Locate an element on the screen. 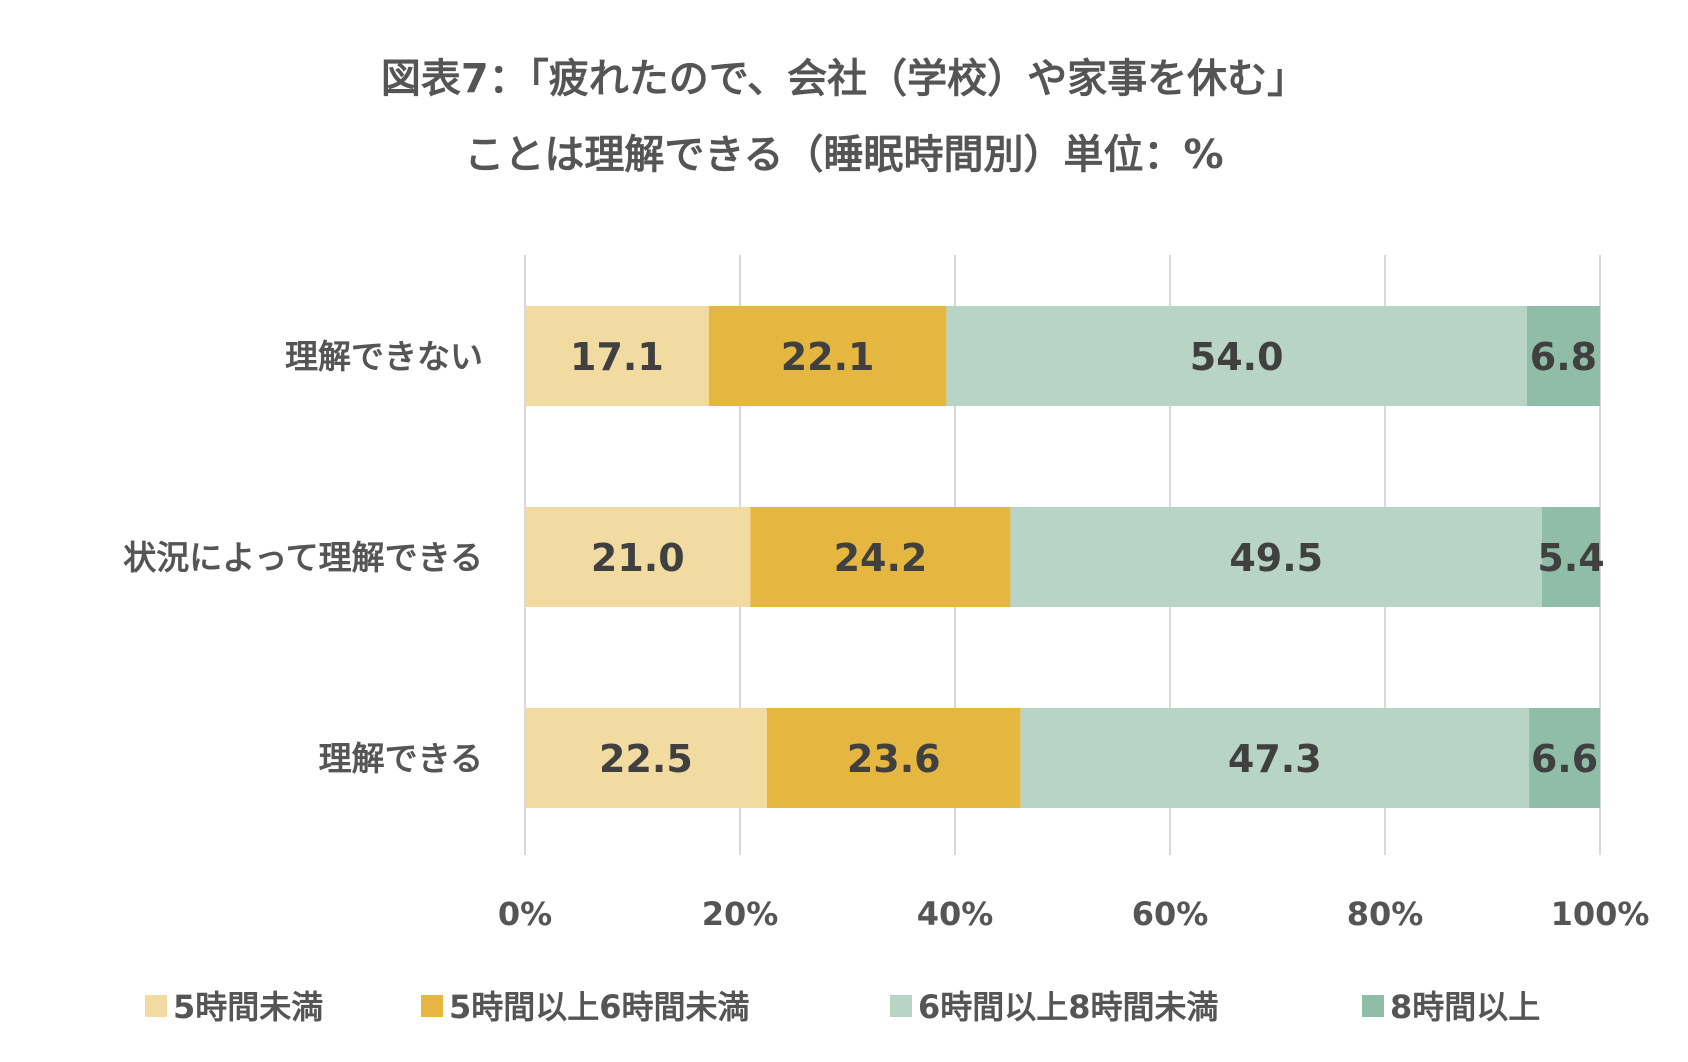 This screenshot has width=1688, height=1062. data-label: 5.4 is located at coordinates (1570, 558).